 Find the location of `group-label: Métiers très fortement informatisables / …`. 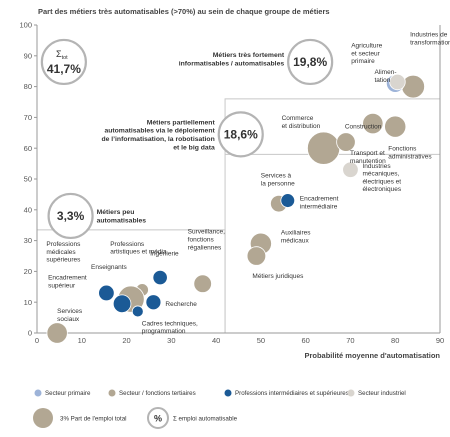

group-label: Métiers très fortement informatisables / … is located at coordinates (232, 59).